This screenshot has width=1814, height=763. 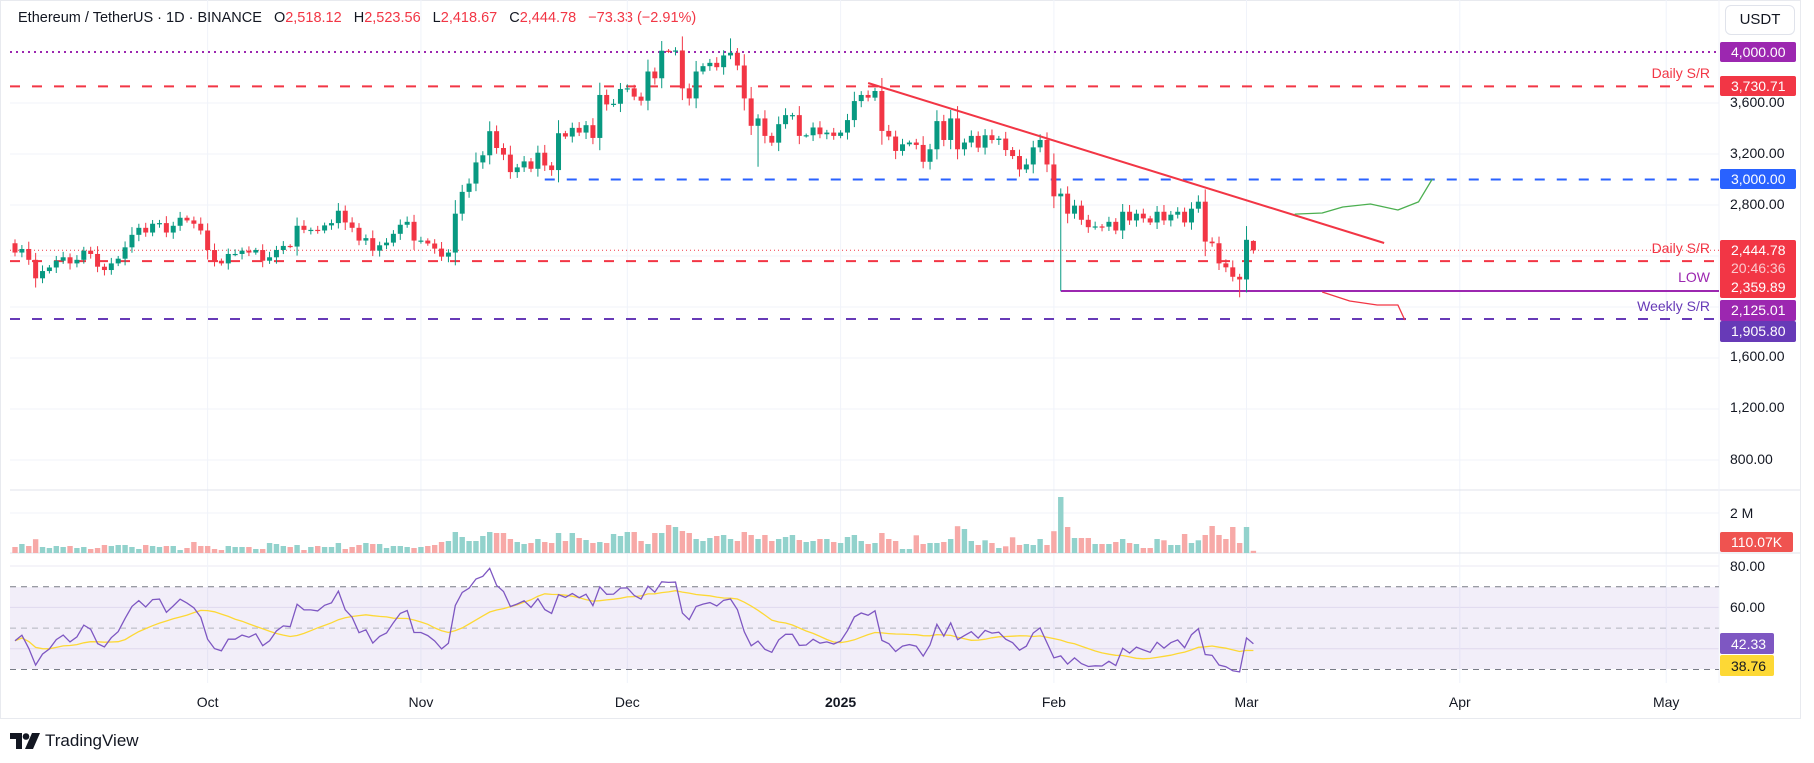 I want to click on time-tick-dec: Dec, so click(x=627, y=702).